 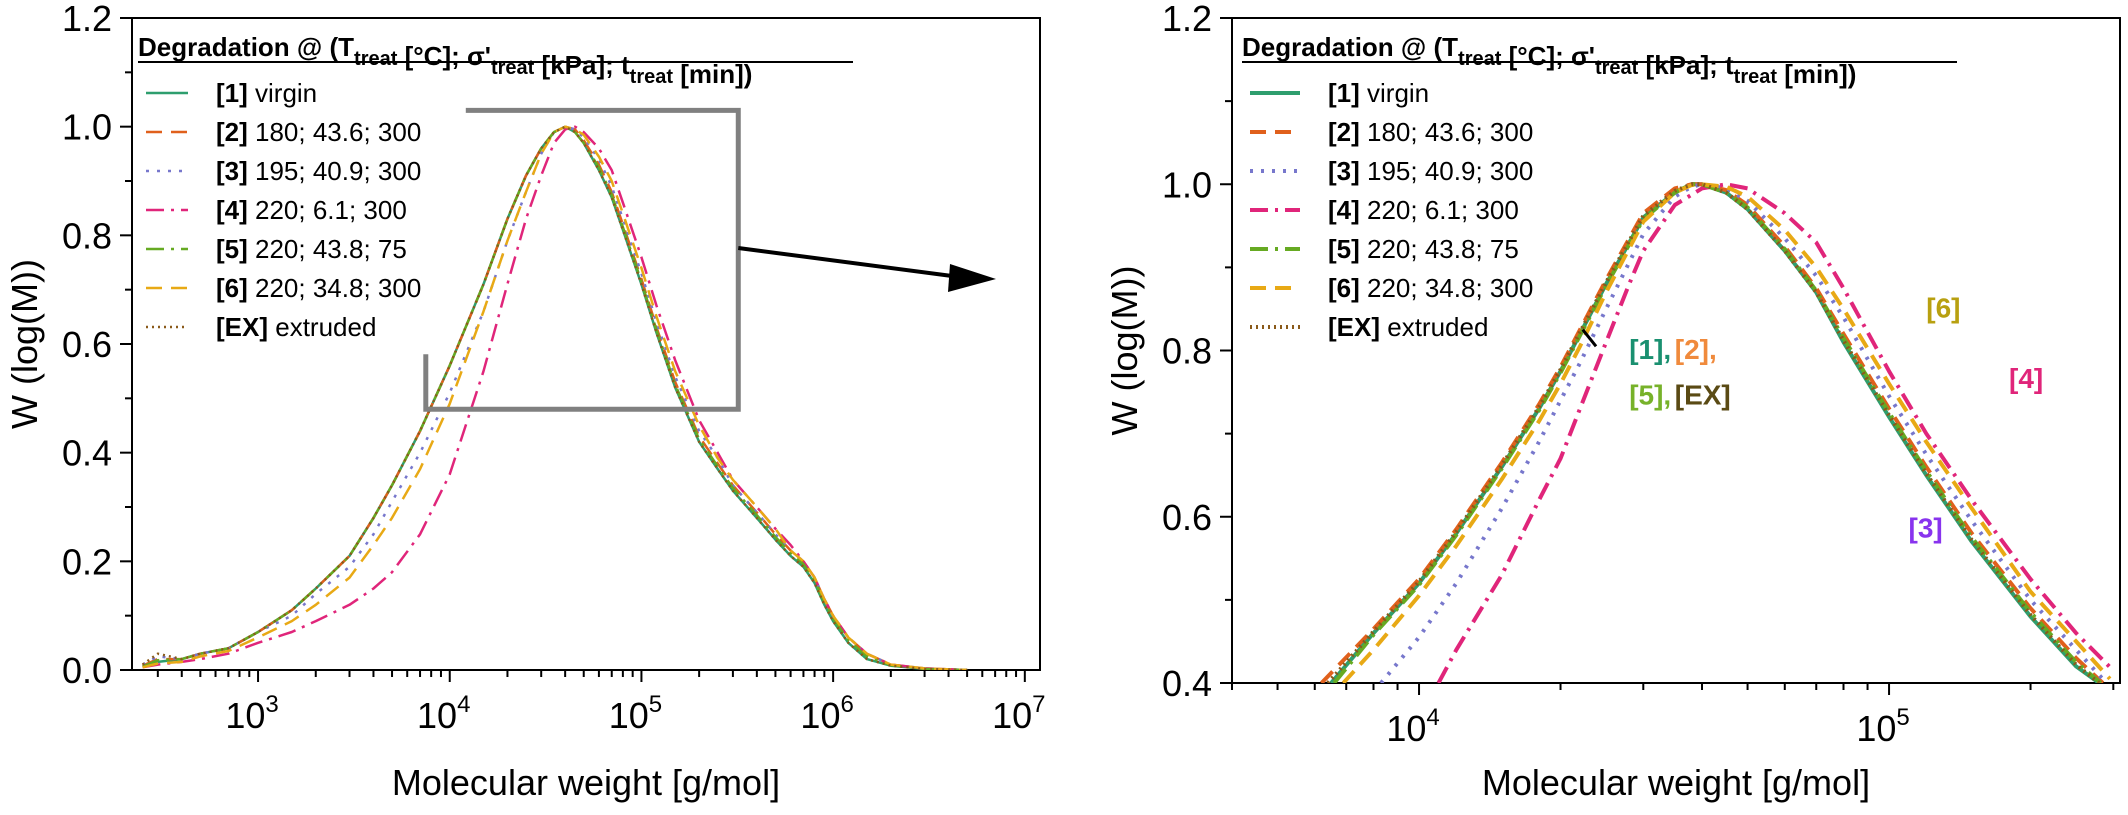 I want to click on series-annotation: [2],, so click(x=1696, y=349).